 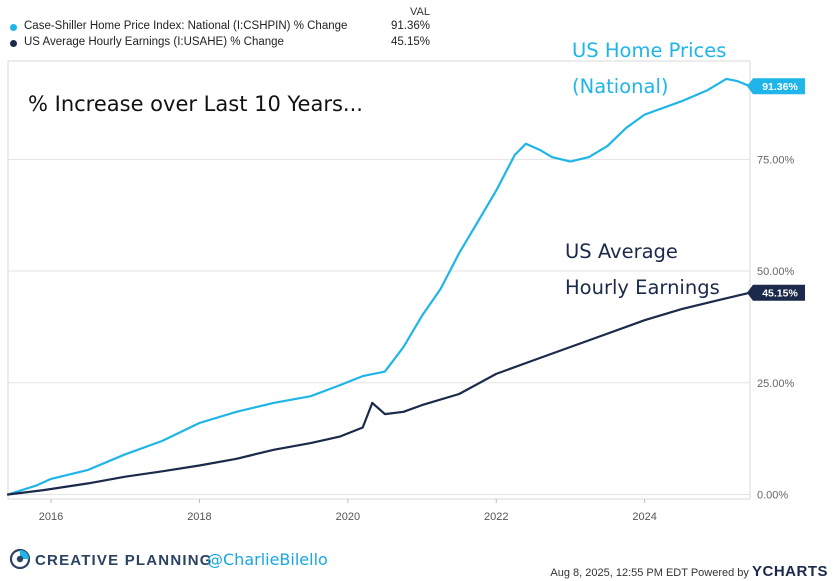 I want to click on y-tick-label: 0.00%, so click(x=772, y=496).